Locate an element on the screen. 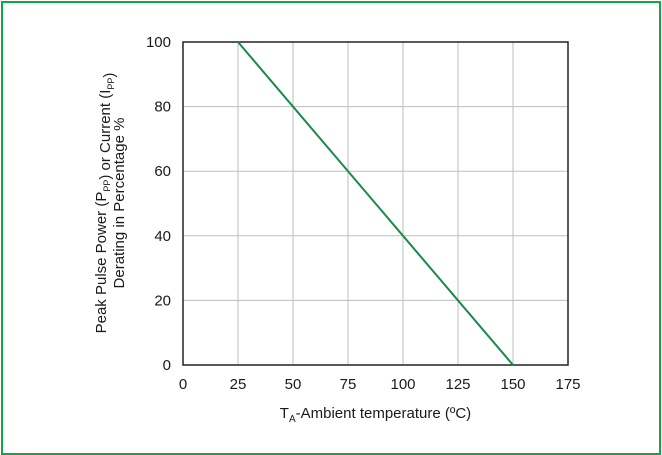 The image size is (662, 455). x-tick-label: 150 is located at coordinates (512, 384).